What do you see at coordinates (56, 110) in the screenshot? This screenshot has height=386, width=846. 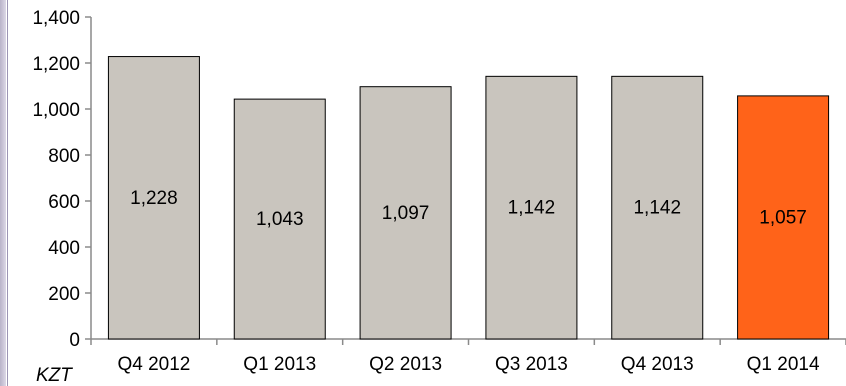 I see `y-tick-label: 1,000` at bounding box center [56, 110].